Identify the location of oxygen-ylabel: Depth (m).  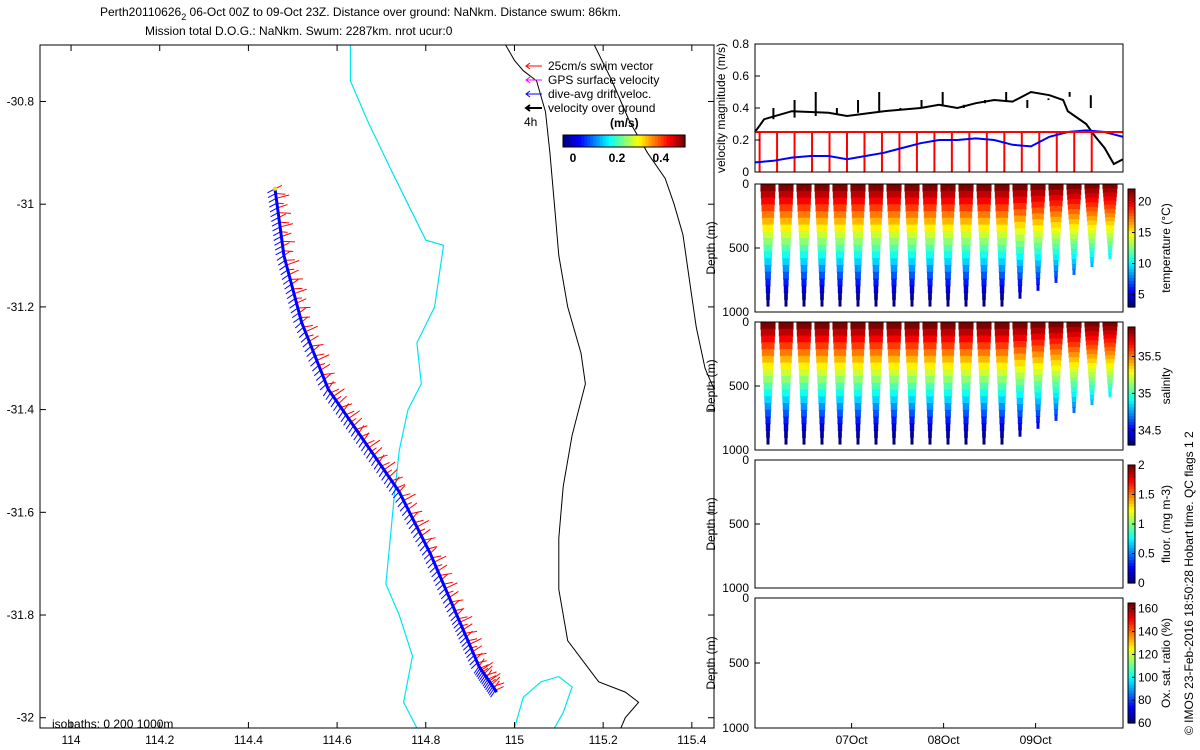
(711, 662).